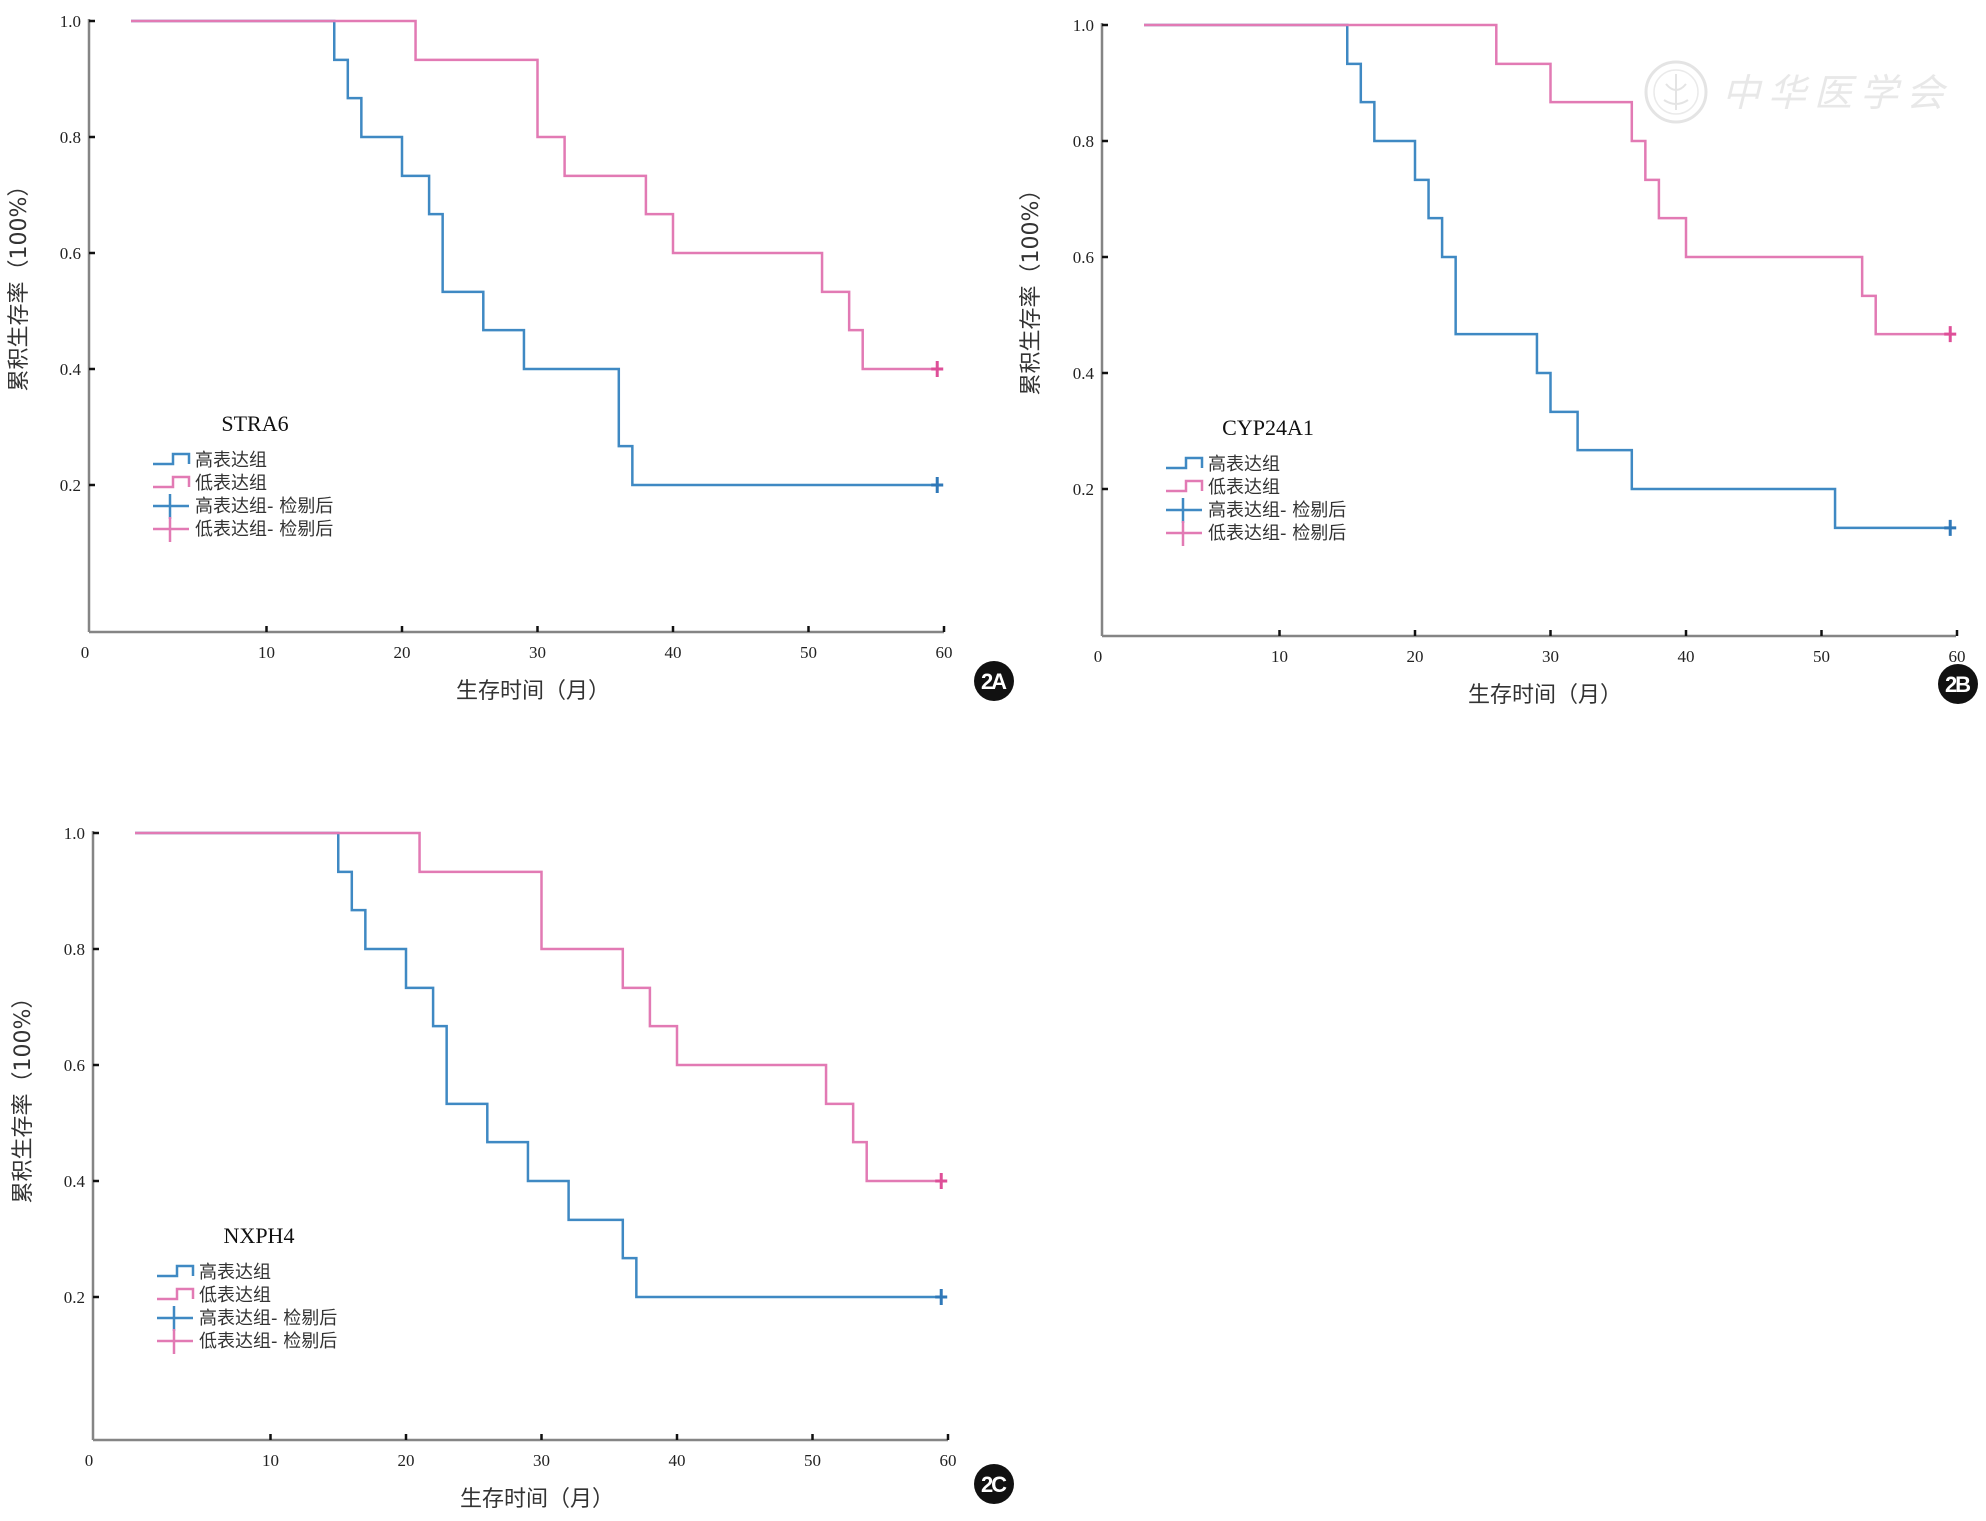 Image resolution: width=1986 pixels, height=1521 pixels. What do you see at coordinates (254, 423) in the screenshot?
I see `gene-title: STRA6` at bounding box center [254, 423].